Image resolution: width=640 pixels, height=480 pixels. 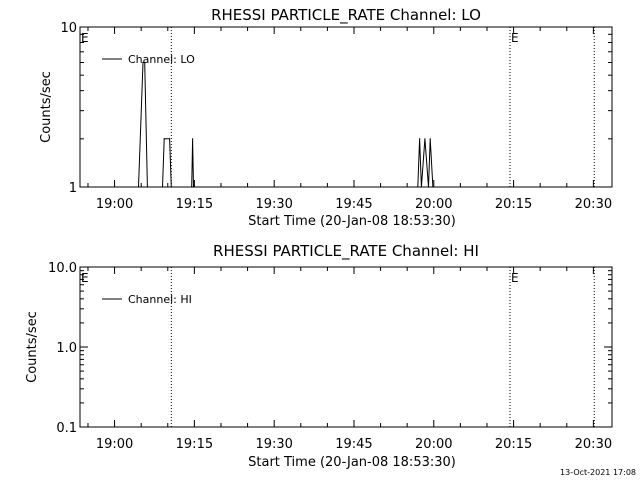 I want to click on legend-label: Channel: HI, so click(x=160, y=299).